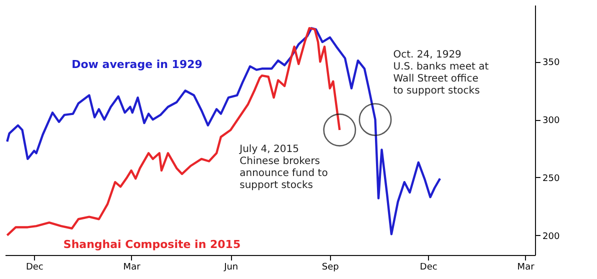 The image size is (597, 279). Describe the element at coordinates (441, 73) in the screenshot. I see `annotation: Oct. 24, 1929 U.S. banks meet at Wall Street office to support stocks` at that location.